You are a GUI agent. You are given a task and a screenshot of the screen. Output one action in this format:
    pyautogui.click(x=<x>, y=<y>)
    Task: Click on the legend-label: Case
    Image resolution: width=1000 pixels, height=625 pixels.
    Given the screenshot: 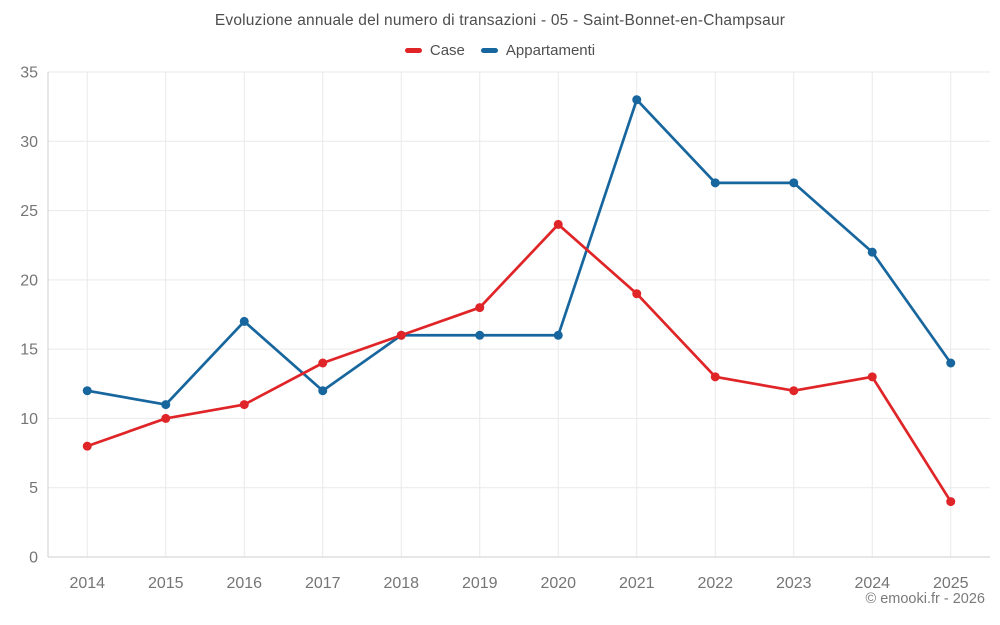 What is the action you would take?
    pyautogui.click(x=447, y=50)
    